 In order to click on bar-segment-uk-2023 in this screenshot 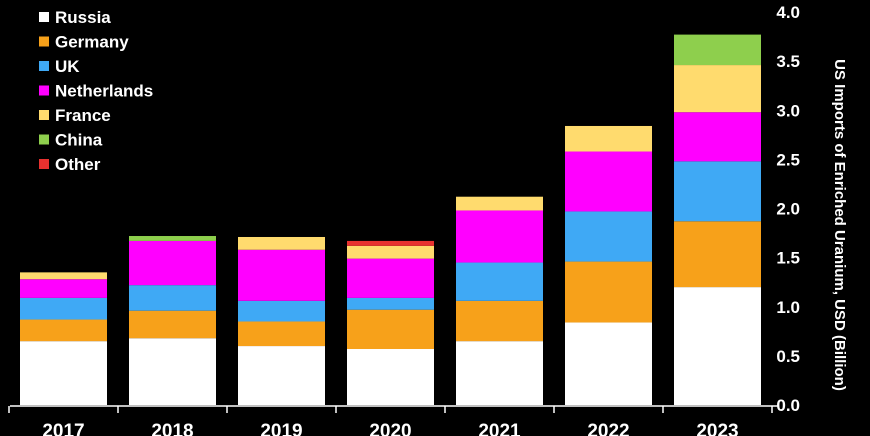, I will do `click(717, 191)`.